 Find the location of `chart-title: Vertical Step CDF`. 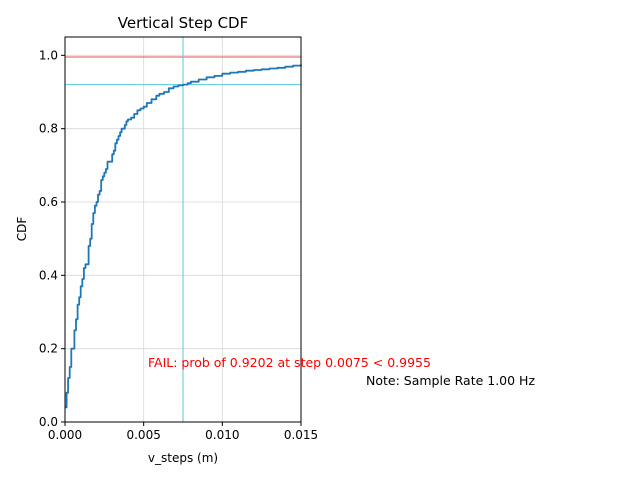

chart-title: Vertical Step CDF is located at coordinates (183, 23).